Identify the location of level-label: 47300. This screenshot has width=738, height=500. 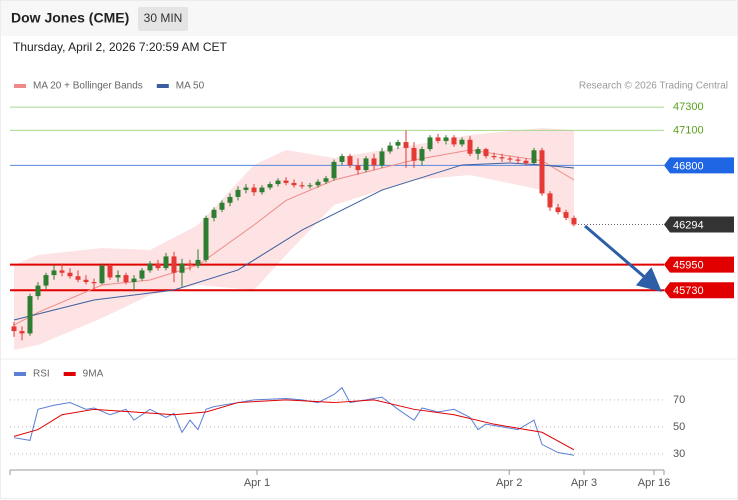
(688, 107).